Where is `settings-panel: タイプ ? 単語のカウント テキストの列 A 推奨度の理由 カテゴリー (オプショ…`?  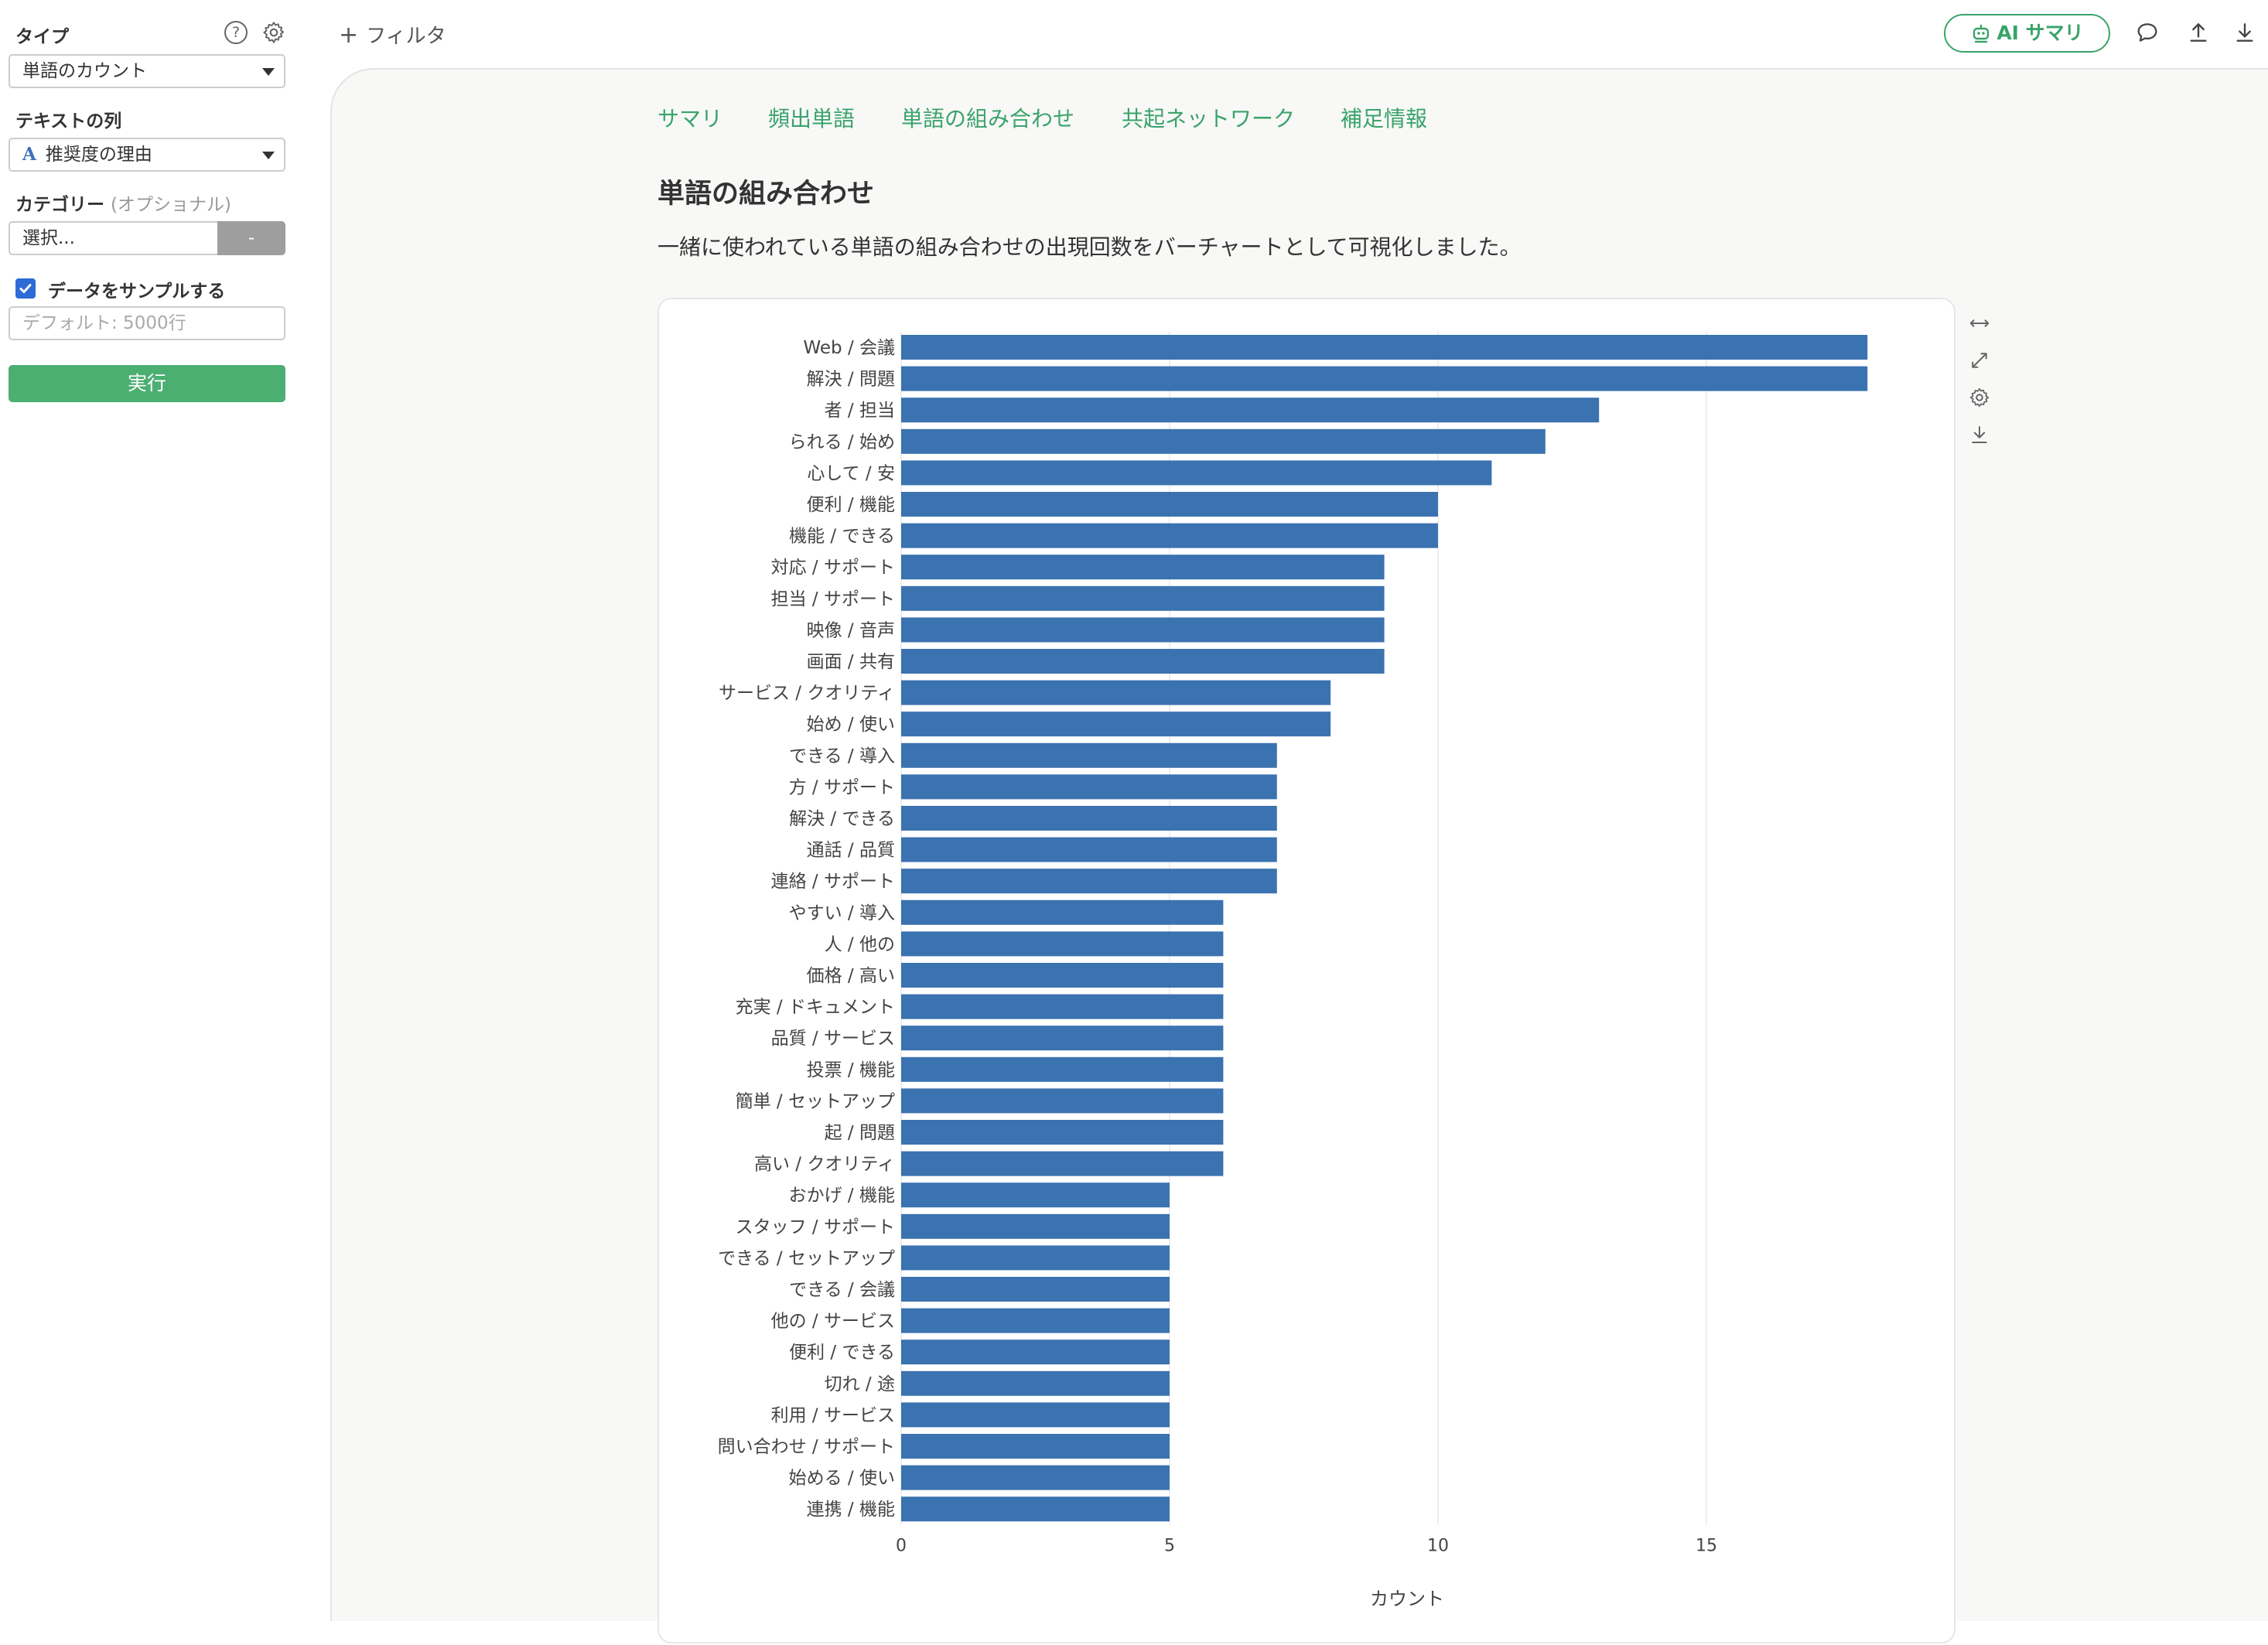
settings-panel: タイプ ? 単語のカウント テキストの列 A 推奨度の理由 カテゴリー (オプショ… is located at coordinates (155, 811).